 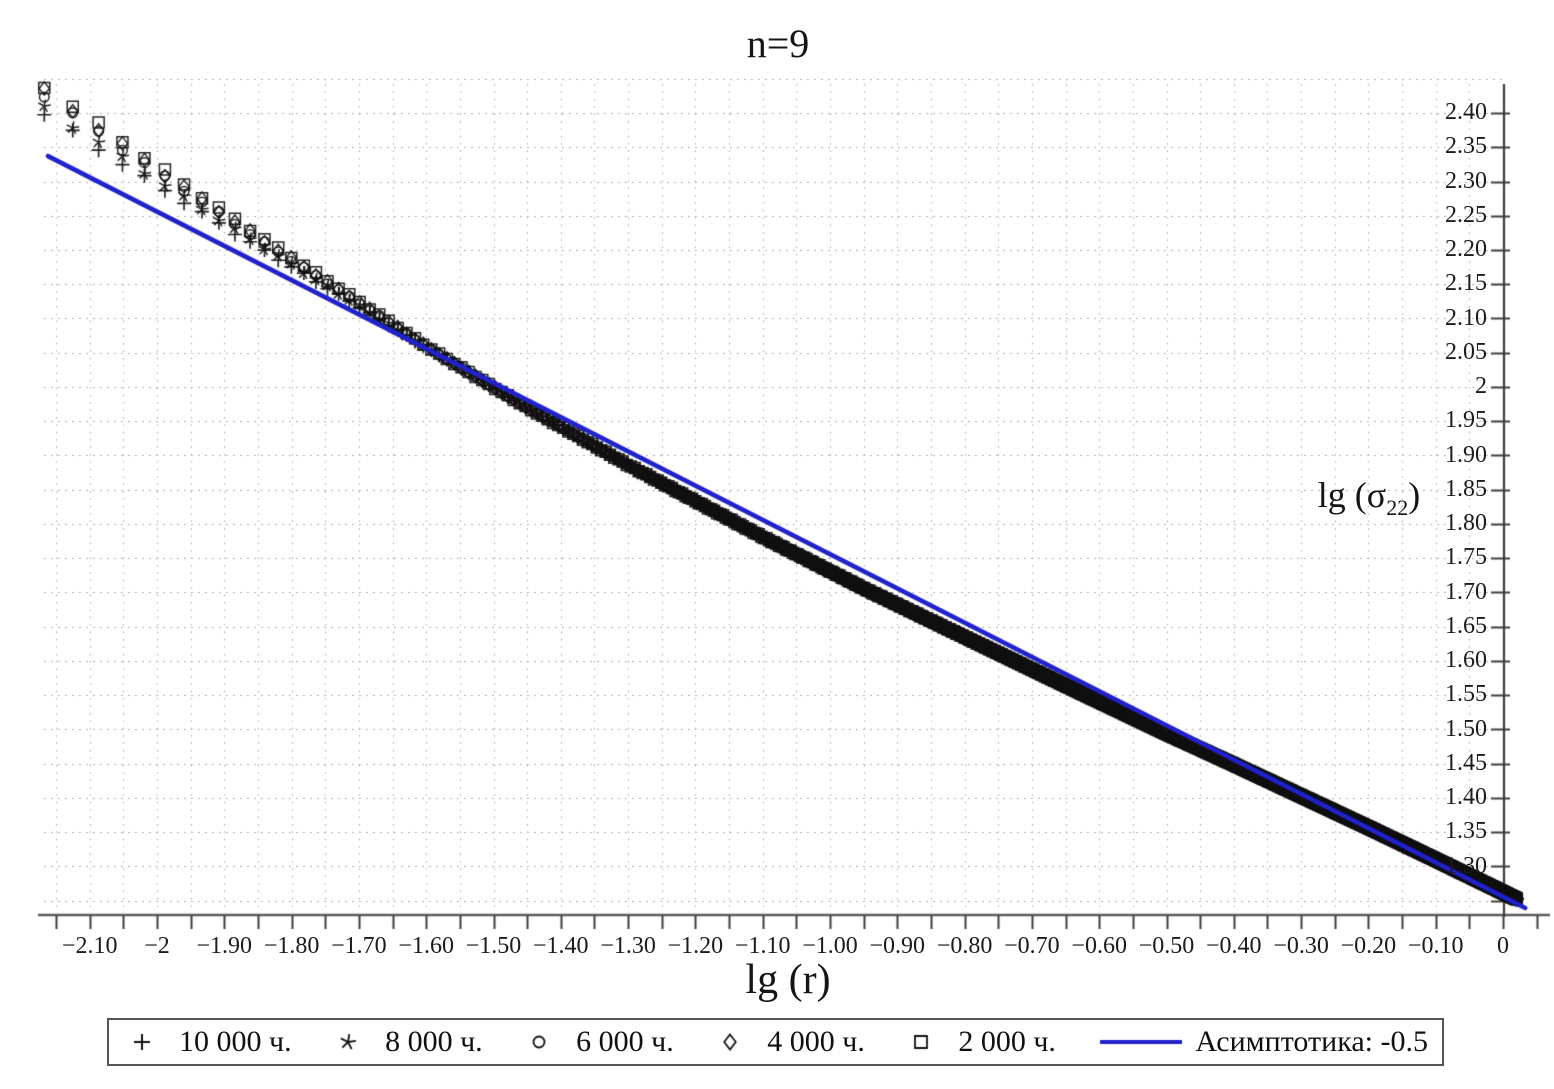 What do you see at coordinates (625, 1041) in the screenshot?
I see `legend-item-label: 6 000 ч.` at bounding box center [625, 1041].